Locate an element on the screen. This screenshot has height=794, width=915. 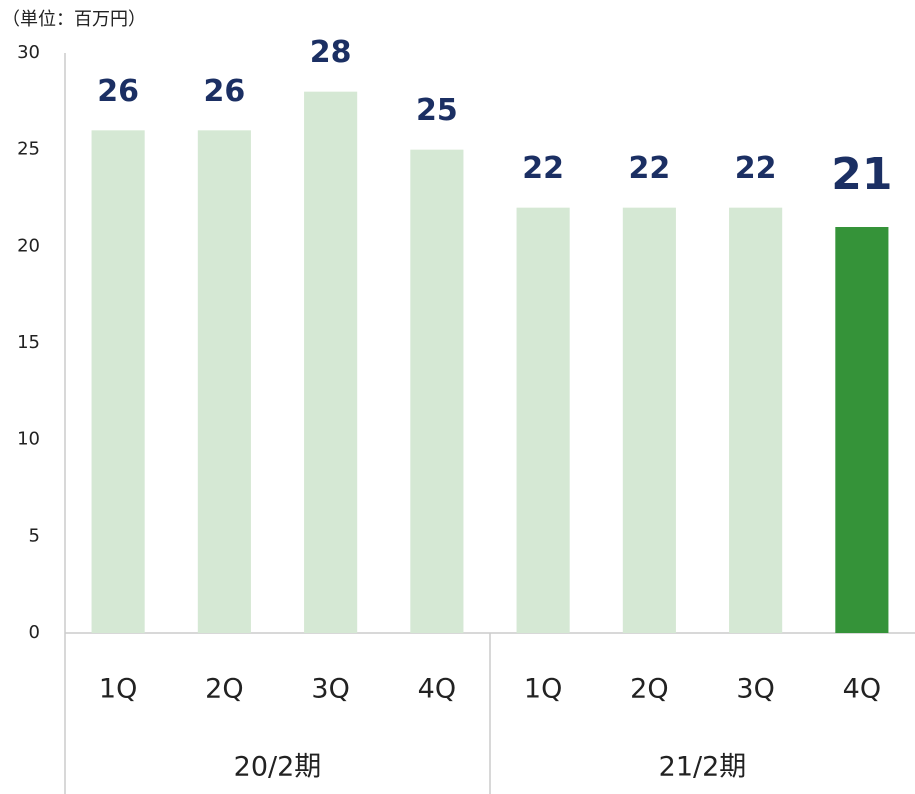
y-tick-label: 0 is located at coordinates (34, 632).